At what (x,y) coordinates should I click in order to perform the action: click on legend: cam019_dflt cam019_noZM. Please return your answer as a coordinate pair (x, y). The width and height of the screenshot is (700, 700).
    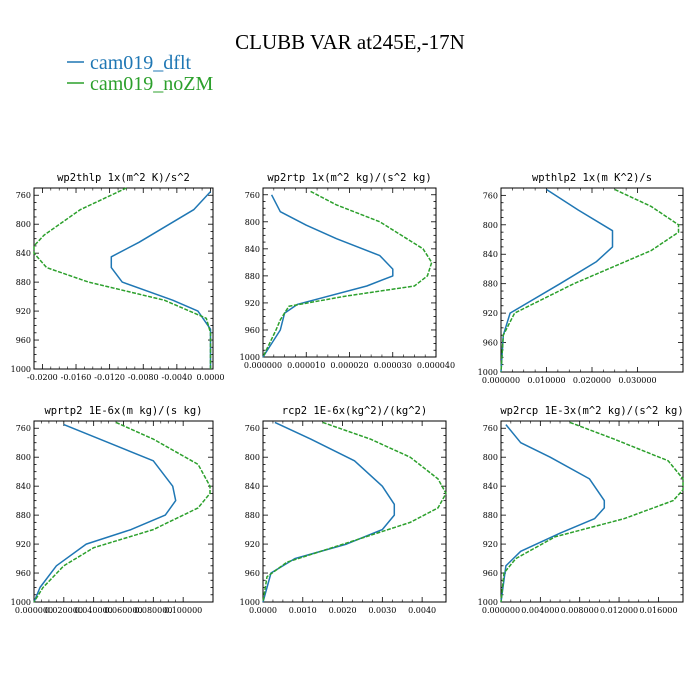
    Looking at the image, I should click on (140, 73).